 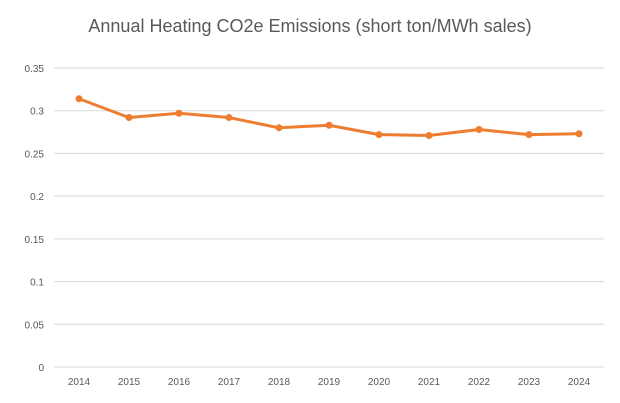 What do you see at coordinates (279, 382) in the screenshot?
I see `x-tick-label: 2018` at bounding box center [279, 382].